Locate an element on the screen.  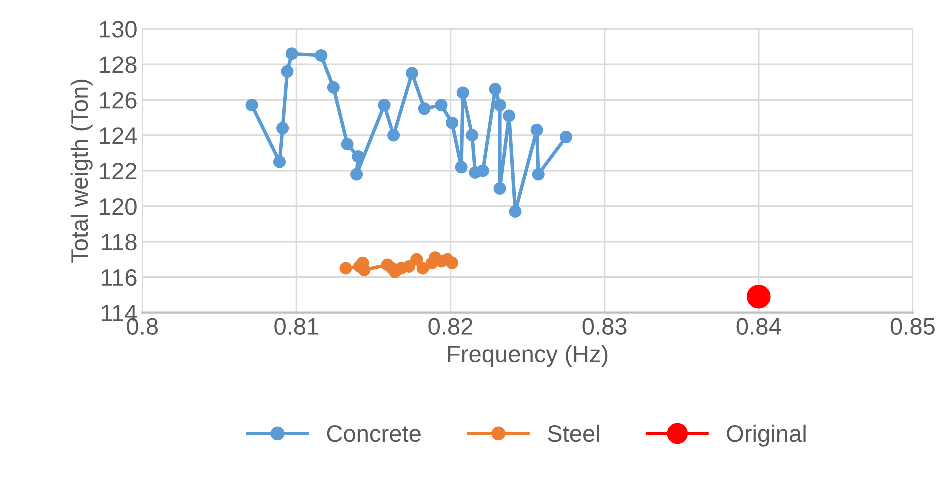
x-axis-title: Frequency (Hz) is located at coordinates (528, 356).